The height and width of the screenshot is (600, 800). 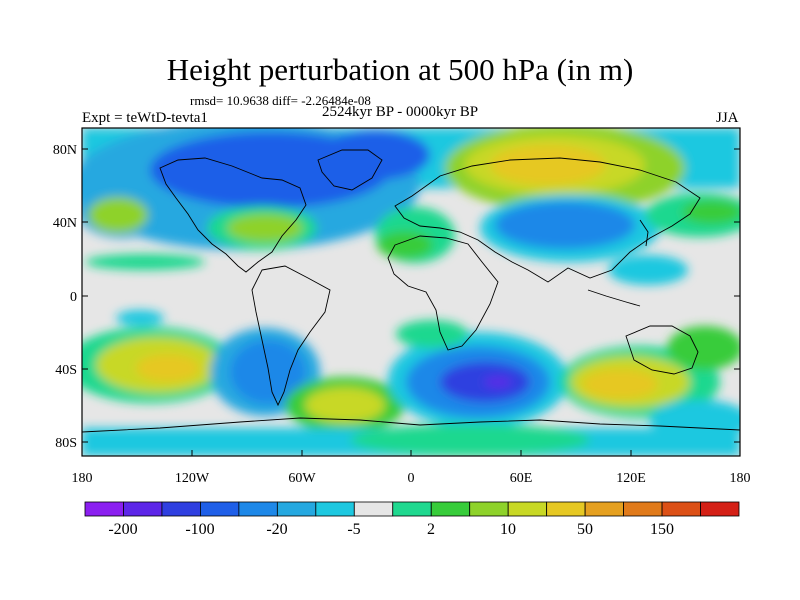 I want to click on stats-label: rmsd= 10.9638 diff= -2.26484e-08, so click(x=280, y=100).